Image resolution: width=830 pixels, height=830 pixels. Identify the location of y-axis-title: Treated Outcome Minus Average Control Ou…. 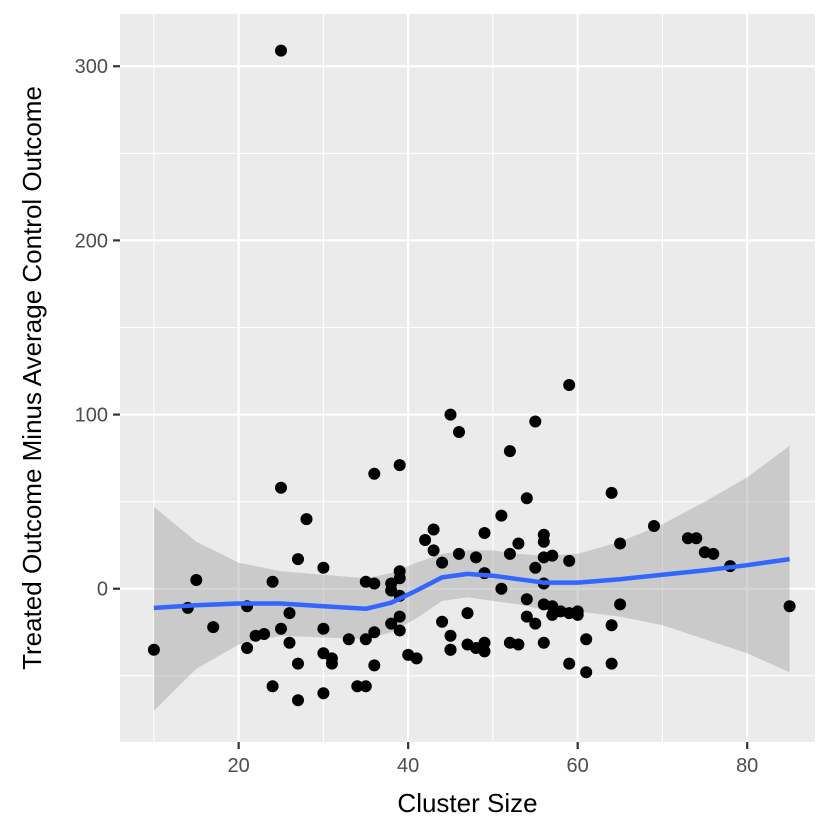
(32, 378).